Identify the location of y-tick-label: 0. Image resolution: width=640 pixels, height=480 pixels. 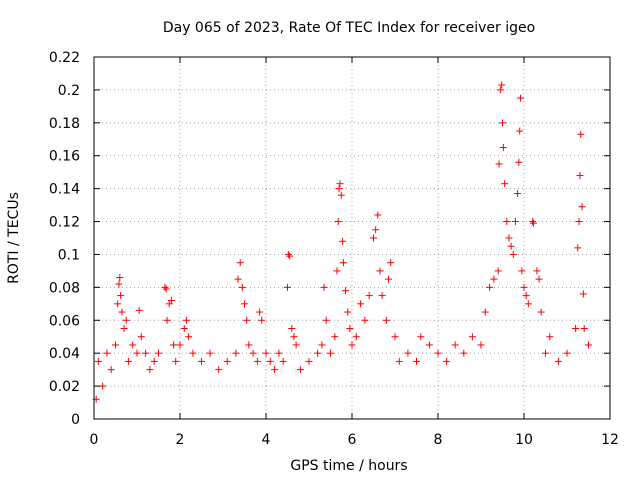
(75, 420).